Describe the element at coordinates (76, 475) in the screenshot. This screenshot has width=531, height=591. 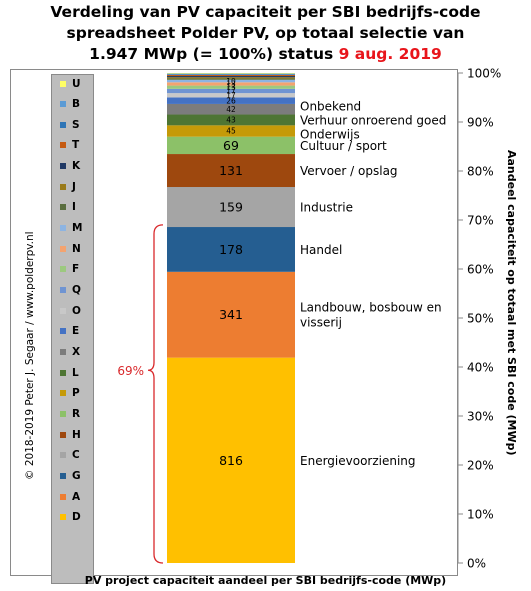
I see `legend-label: G` at that location.